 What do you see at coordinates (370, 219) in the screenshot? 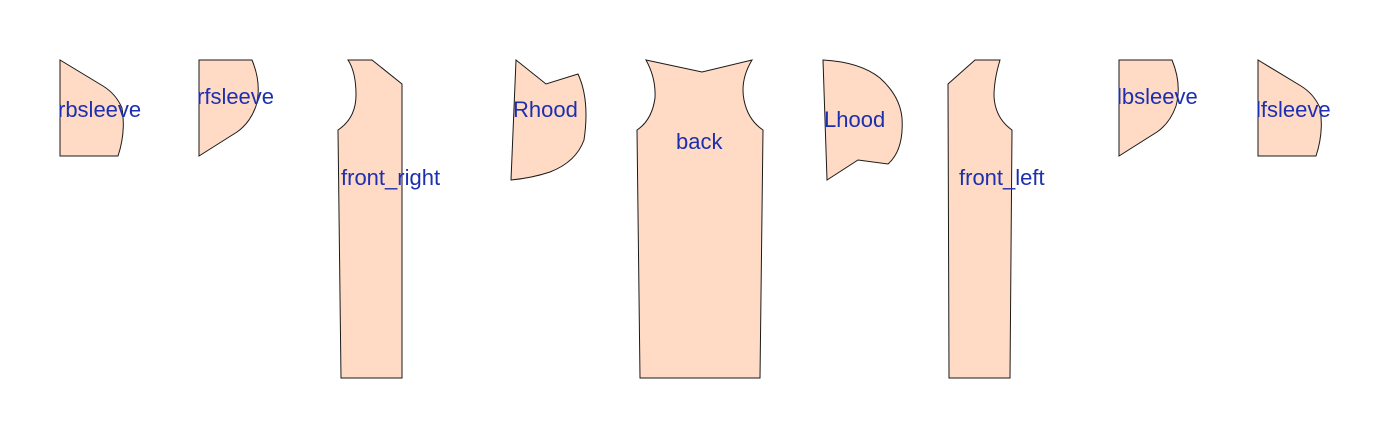
I see `piece-front-right-shape` at bounding box center [370, 219].